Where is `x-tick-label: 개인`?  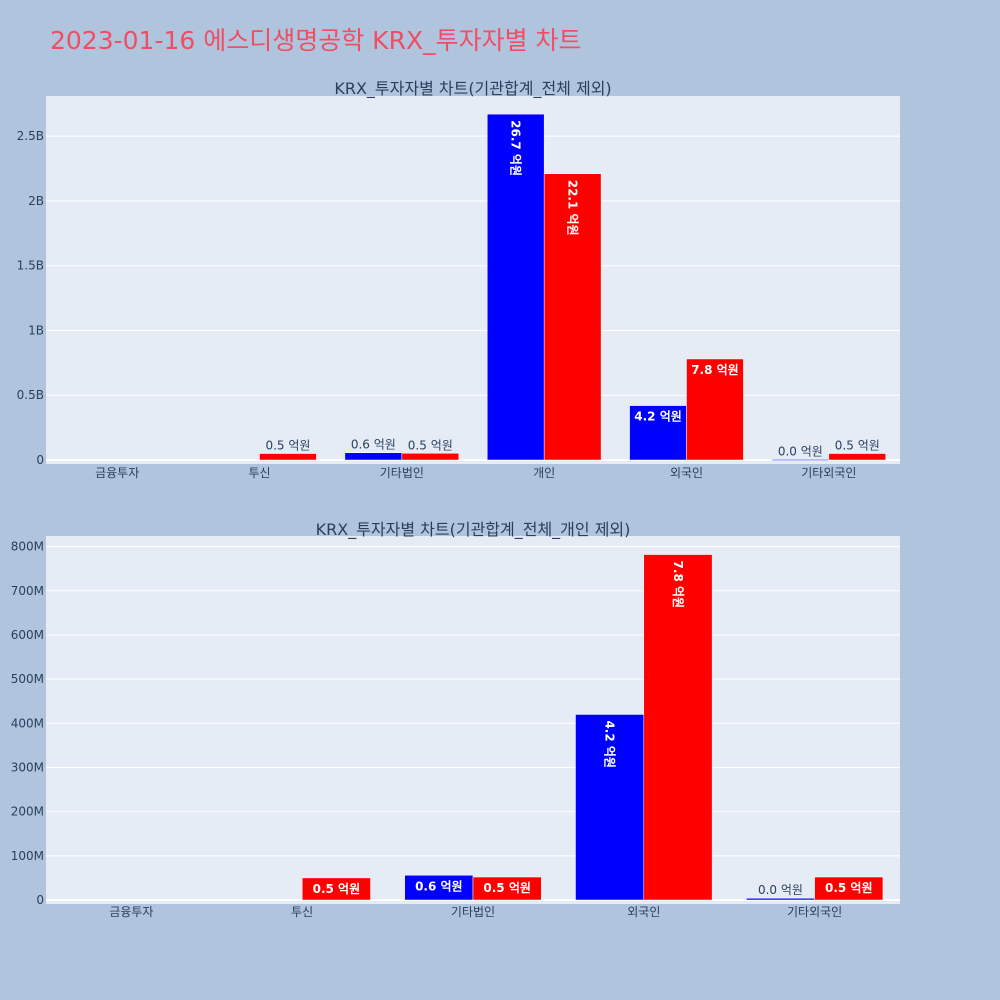
x-tick-label: 개인 is located at coordinates (544, 473).